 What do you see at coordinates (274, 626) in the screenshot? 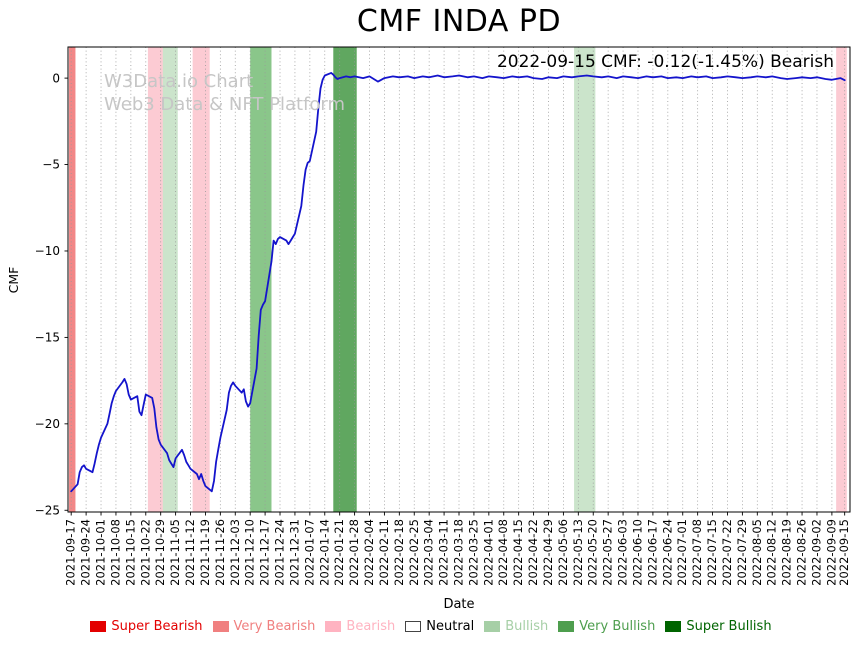
I see `legend-label: Very Bearish` at bounding box center [274, 626].